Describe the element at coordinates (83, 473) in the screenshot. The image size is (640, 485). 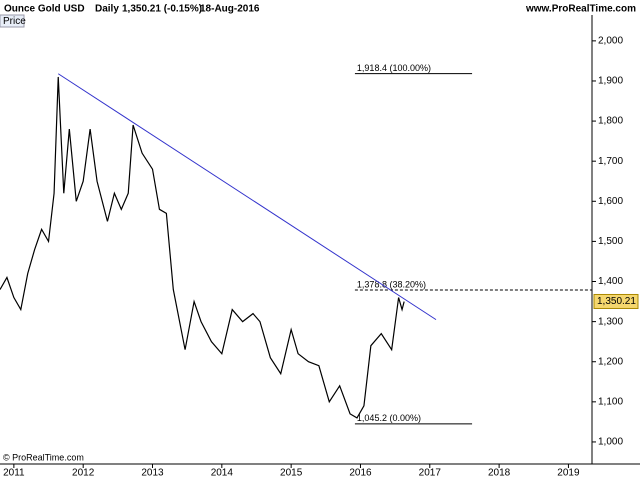
I see `x-tick-label: 2012` at that location.